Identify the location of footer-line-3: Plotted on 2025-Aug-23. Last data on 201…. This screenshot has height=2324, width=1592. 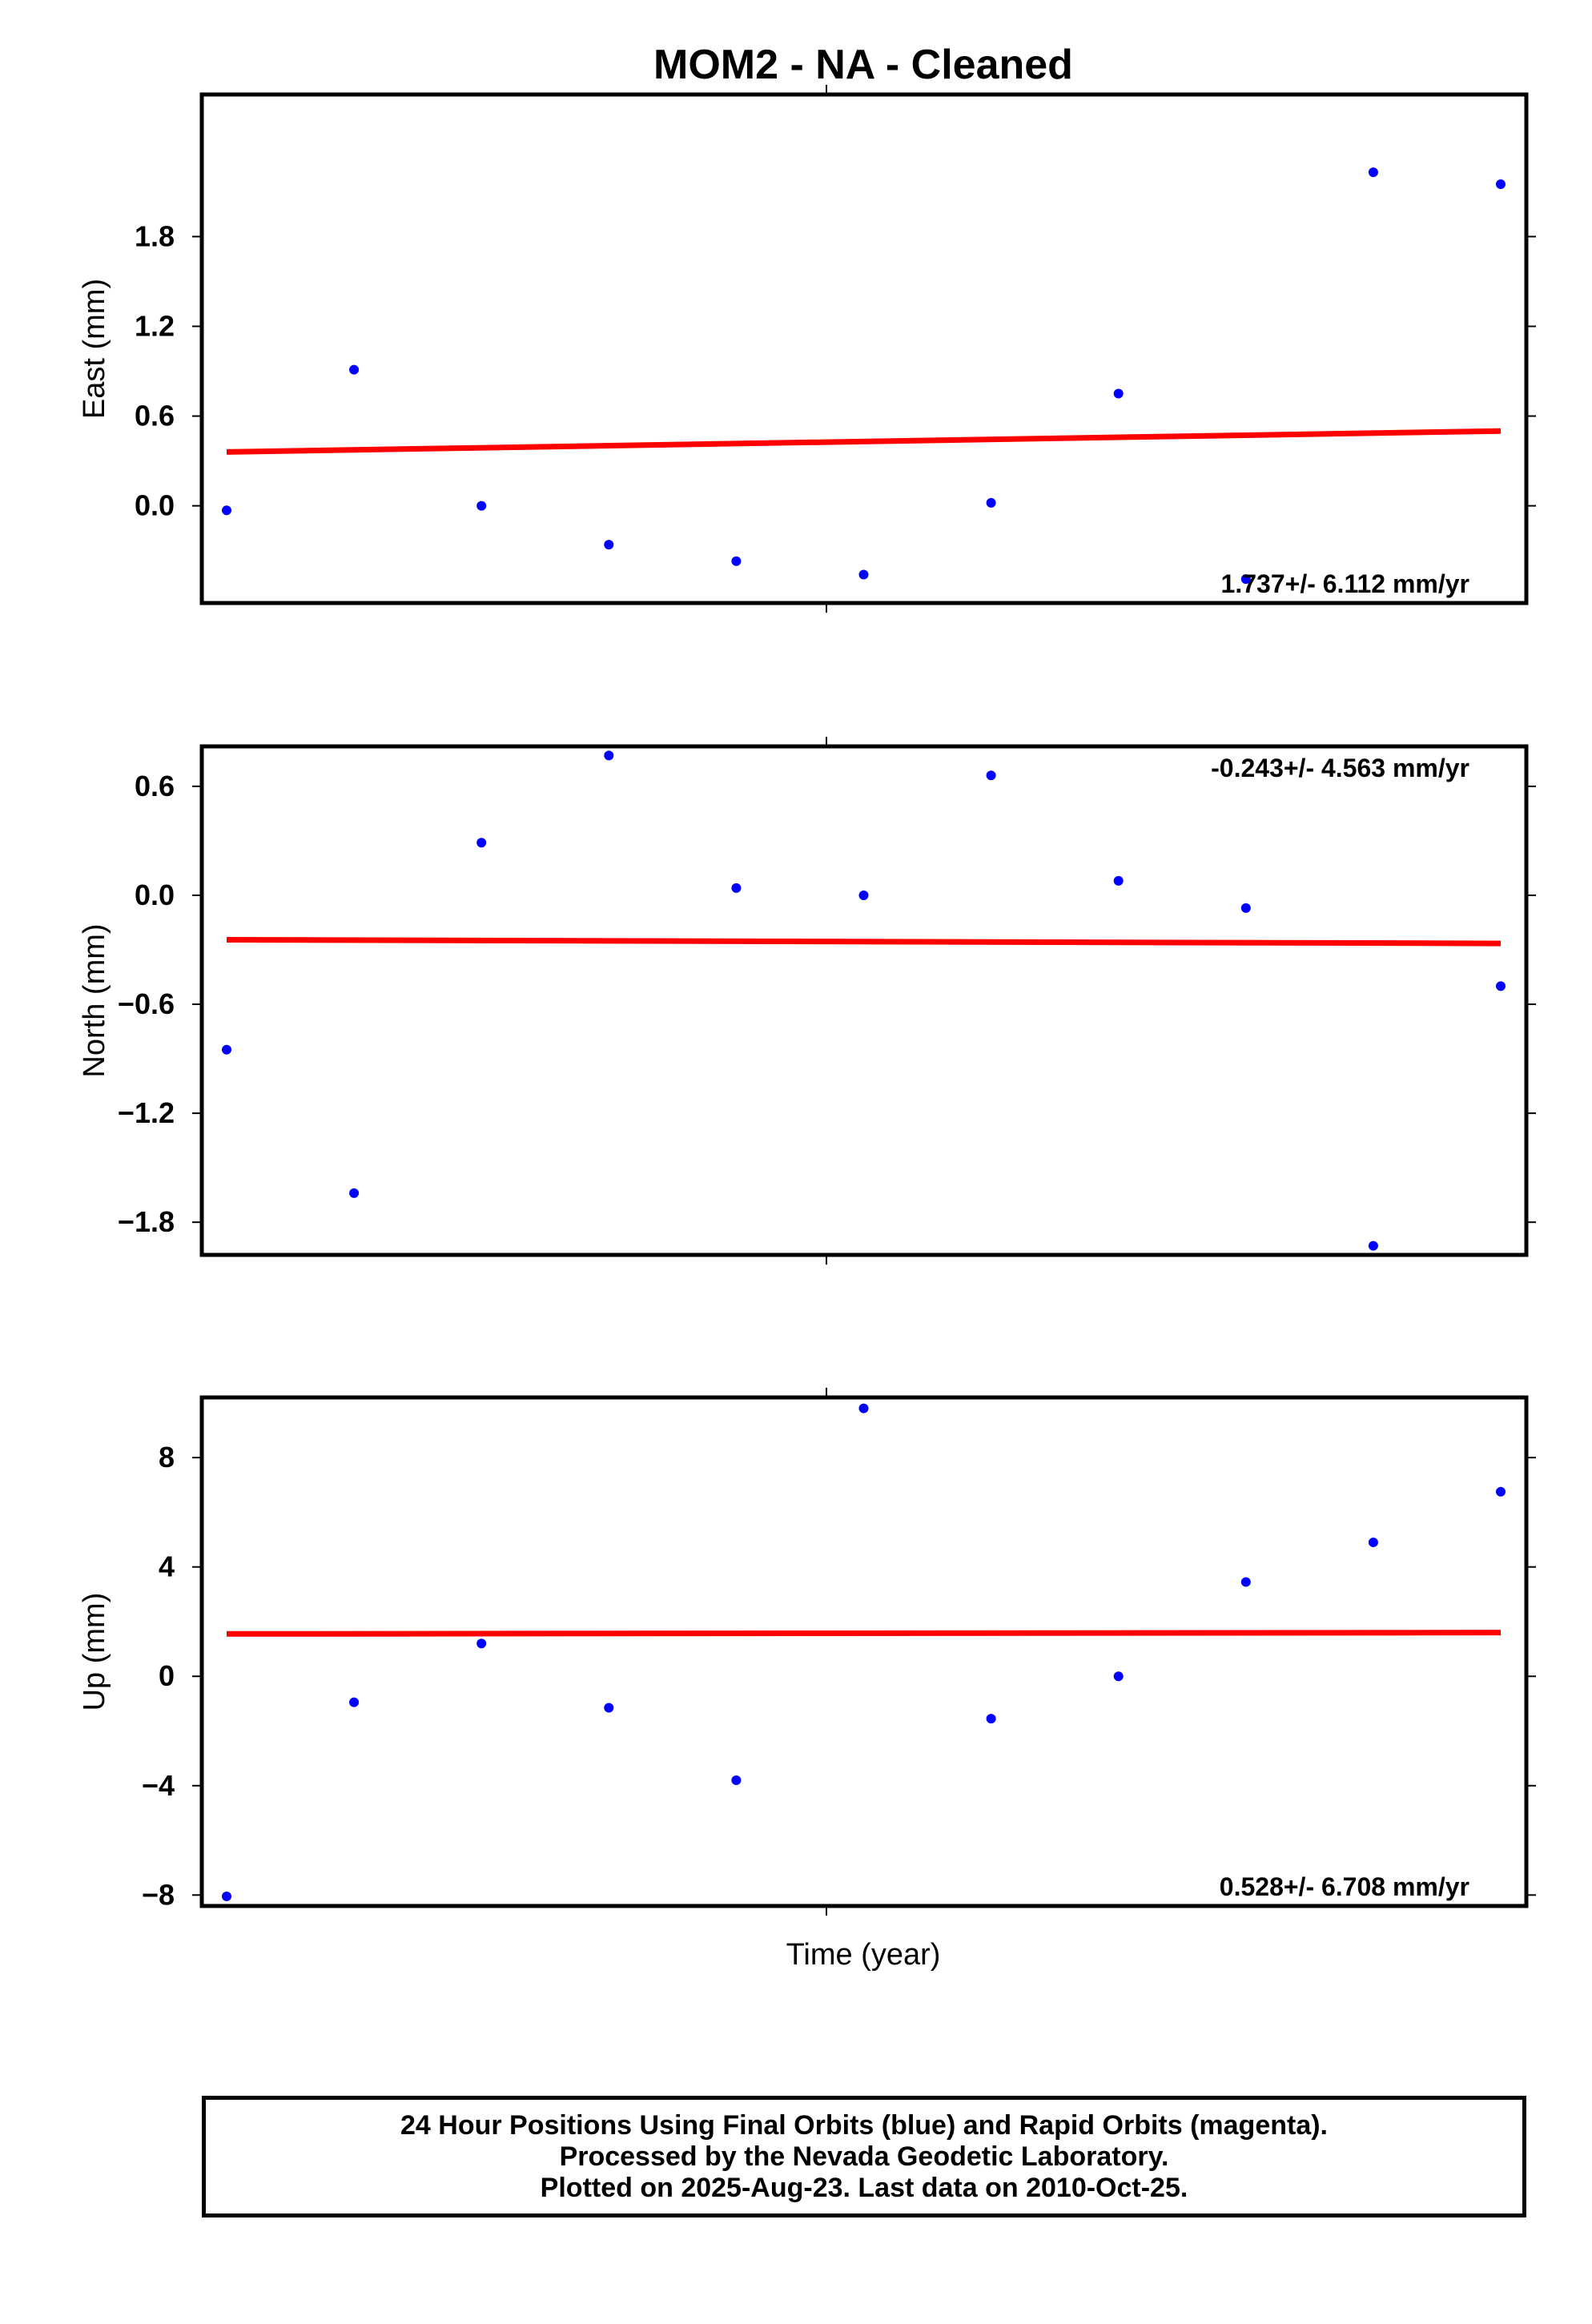
(864, 2187).